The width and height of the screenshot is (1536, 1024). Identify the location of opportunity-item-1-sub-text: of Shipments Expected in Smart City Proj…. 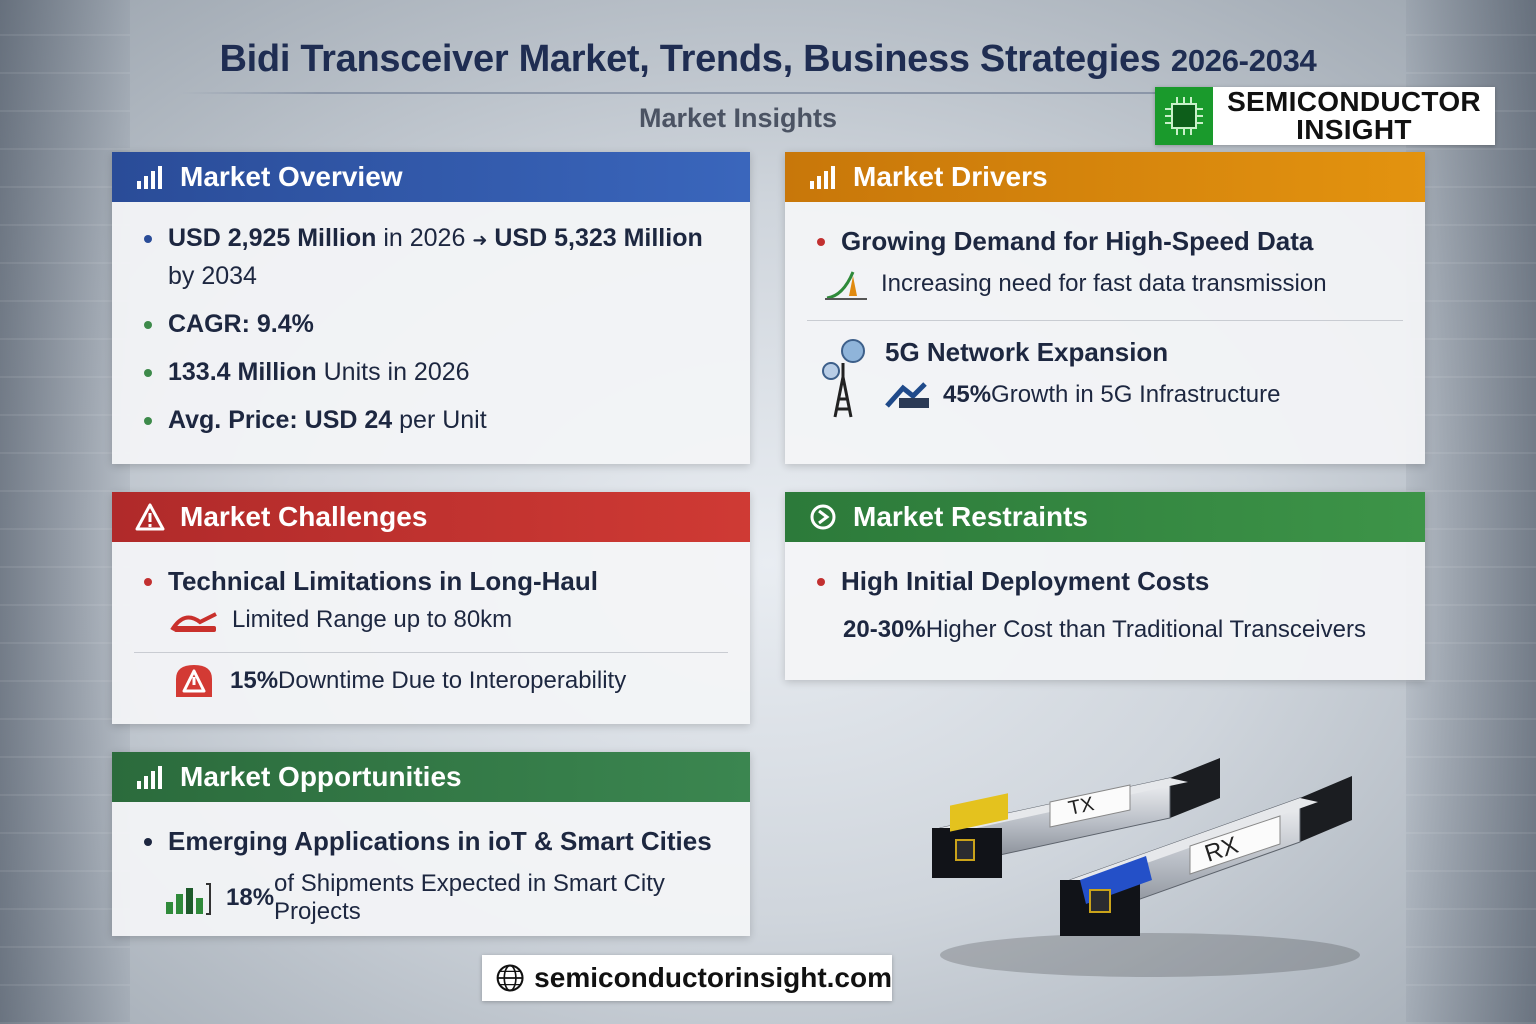
(469, 897).